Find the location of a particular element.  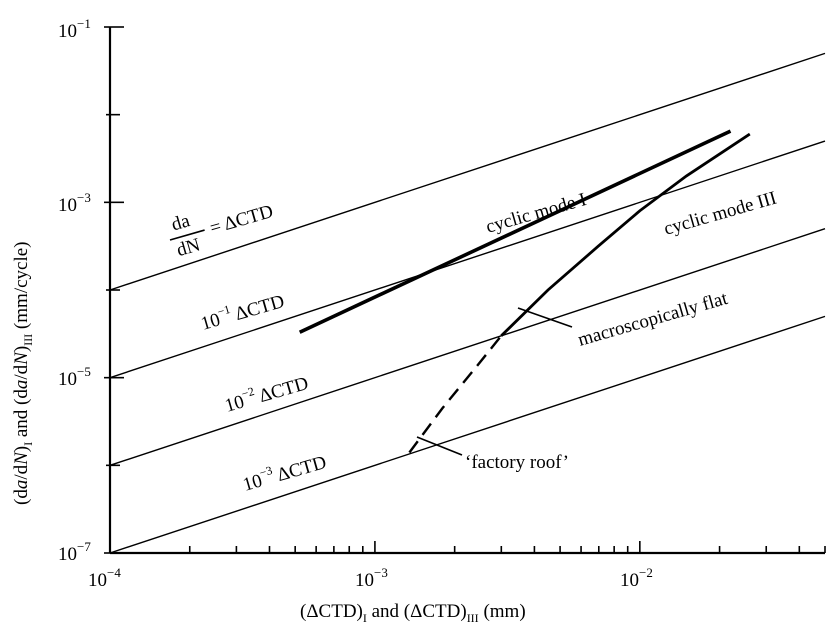

x-tick-label: 10⁻⁴ is located at coordinates (104, 578).